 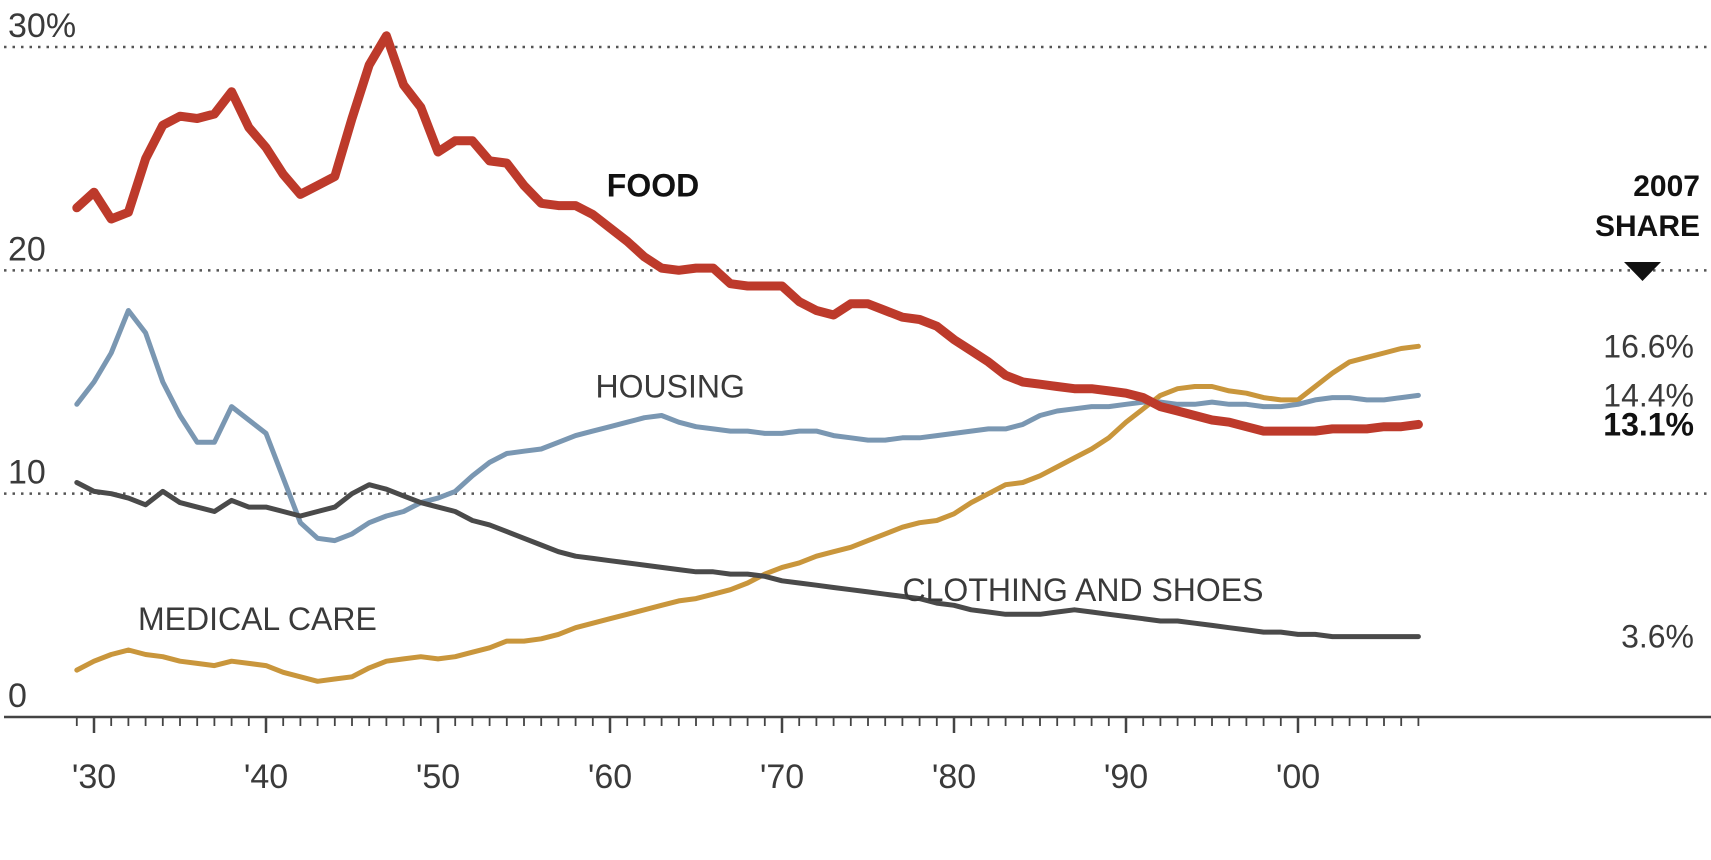 I want to click on series-annotation: HOUSING, so click(x=670, y=387).